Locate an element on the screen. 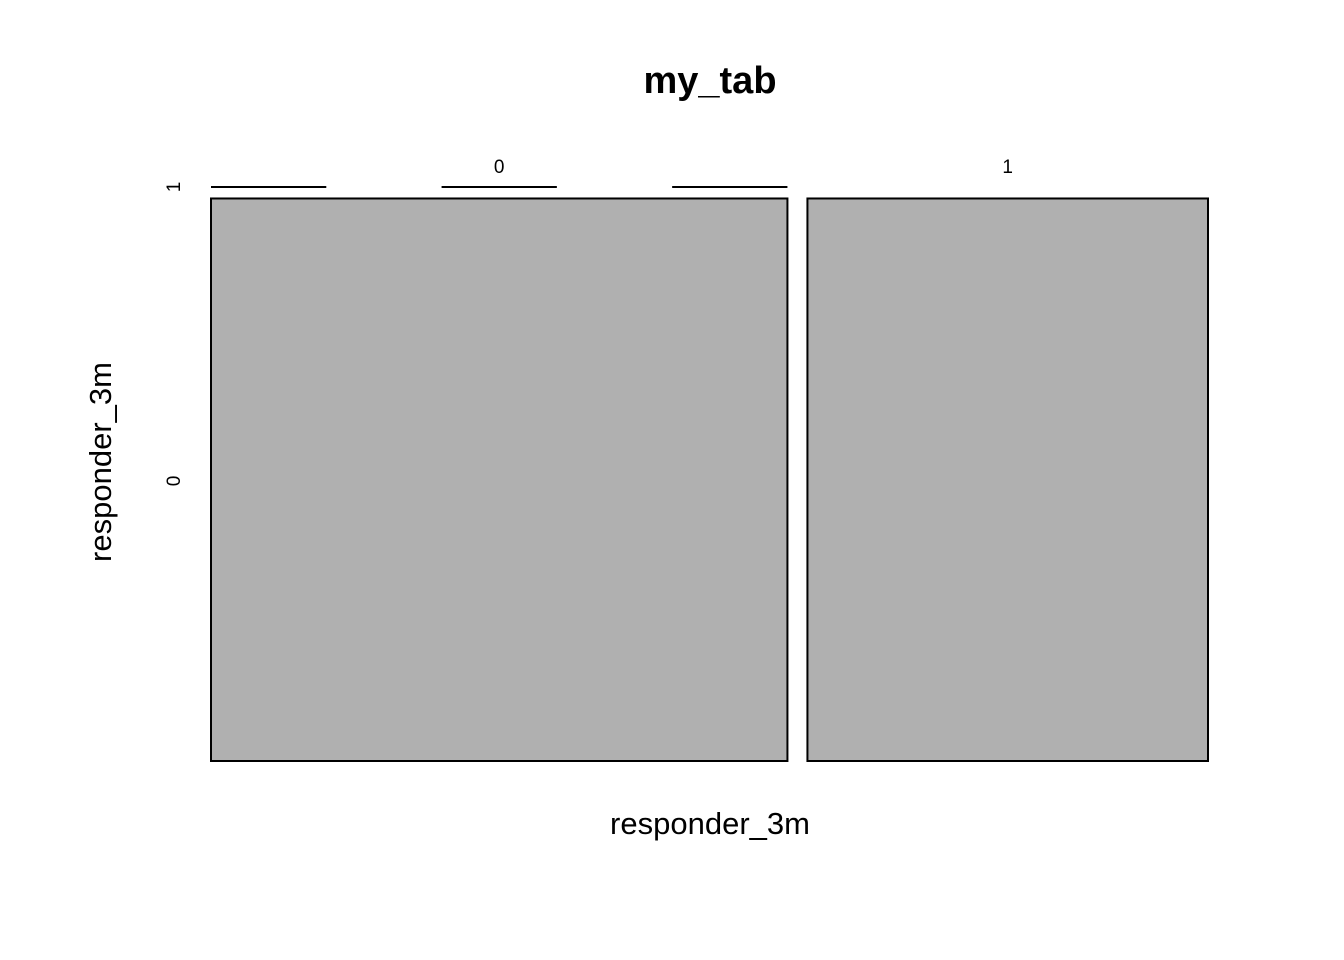 The height and width of the screenshot is (960, 1344). x-category-label: 1 is located at coordinates (1007, 167).